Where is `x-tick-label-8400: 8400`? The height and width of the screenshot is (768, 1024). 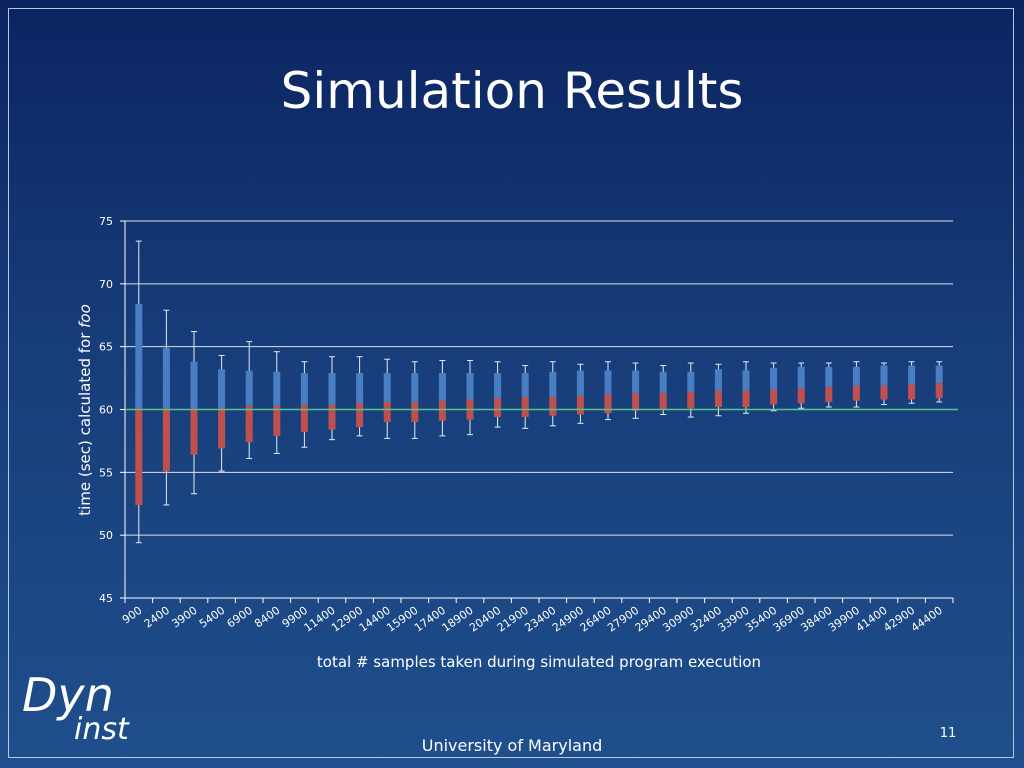
x-tick-label-8400: 8400 is located at coordinates (267, 617).